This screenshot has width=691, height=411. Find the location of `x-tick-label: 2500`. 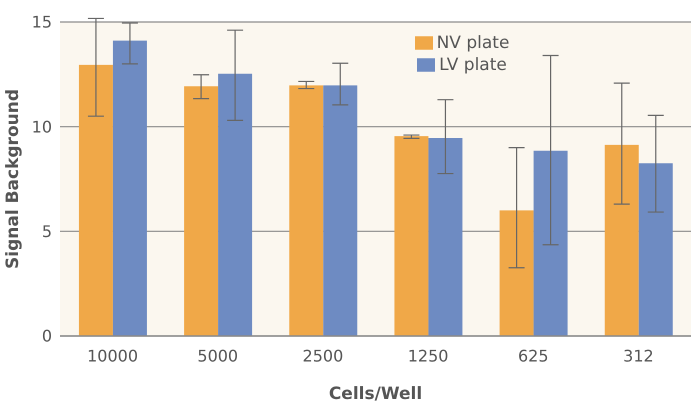

x-tick-label: 2500 is located at coordinates (323, 356).